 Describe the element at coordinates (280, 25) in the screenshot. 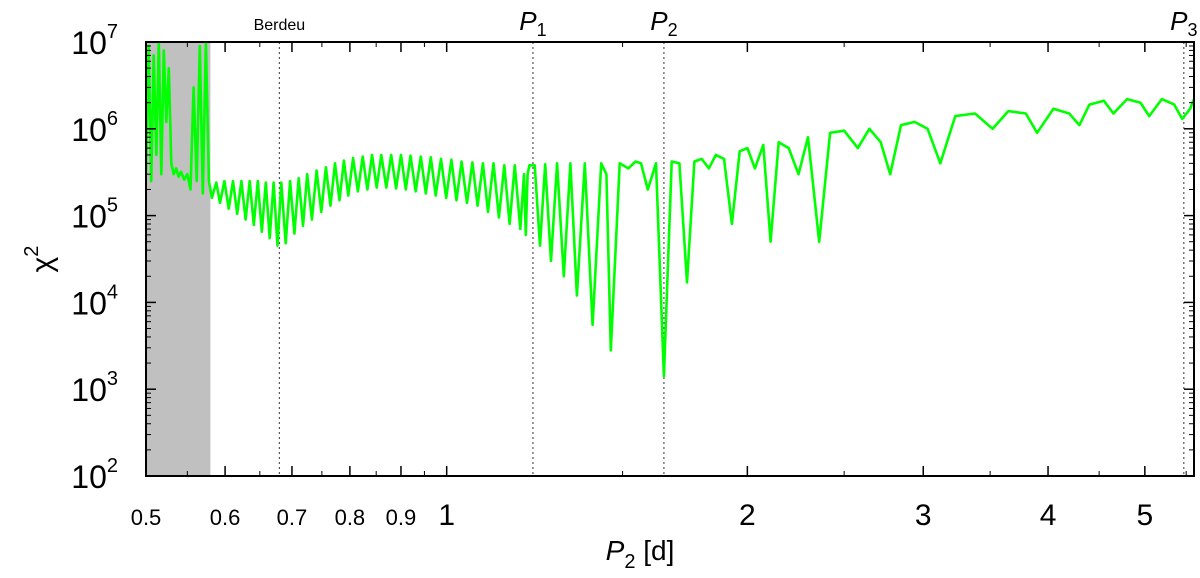

I see `marker-label: Berdeu` at that location.